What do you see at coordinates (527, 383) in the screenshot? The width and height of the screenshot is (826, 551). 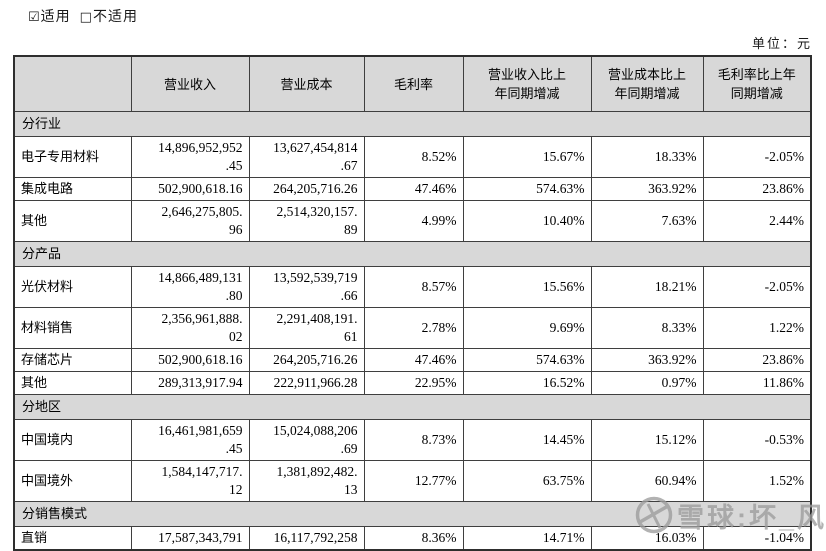 I see `percent-cell: 16.52%` at bounding box center [527, 383].